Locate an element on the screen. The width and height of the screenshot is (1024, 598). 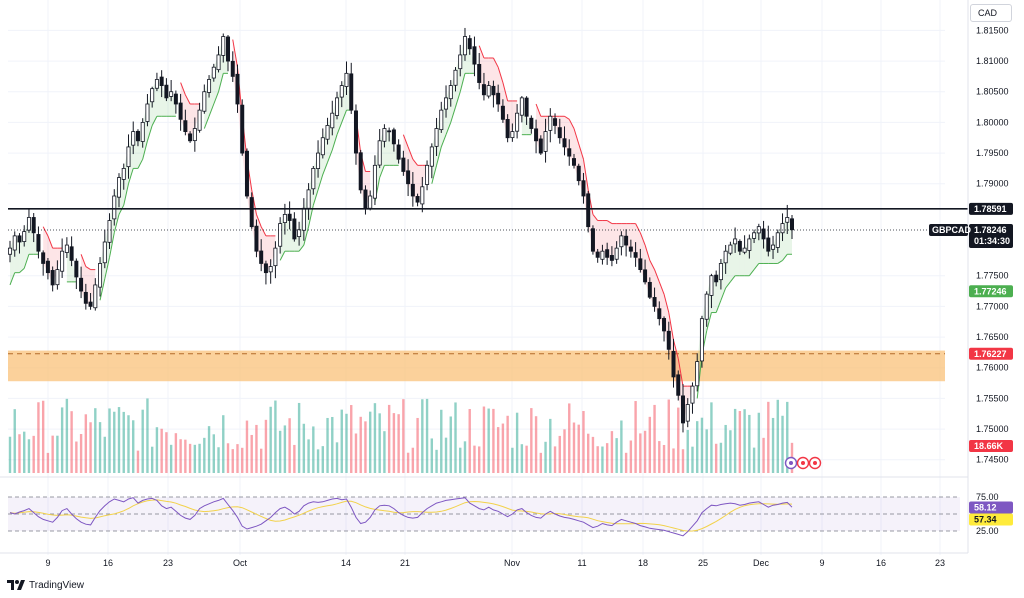
symbol-tag-text: GBPCAD is located at coordinates (952, 230).